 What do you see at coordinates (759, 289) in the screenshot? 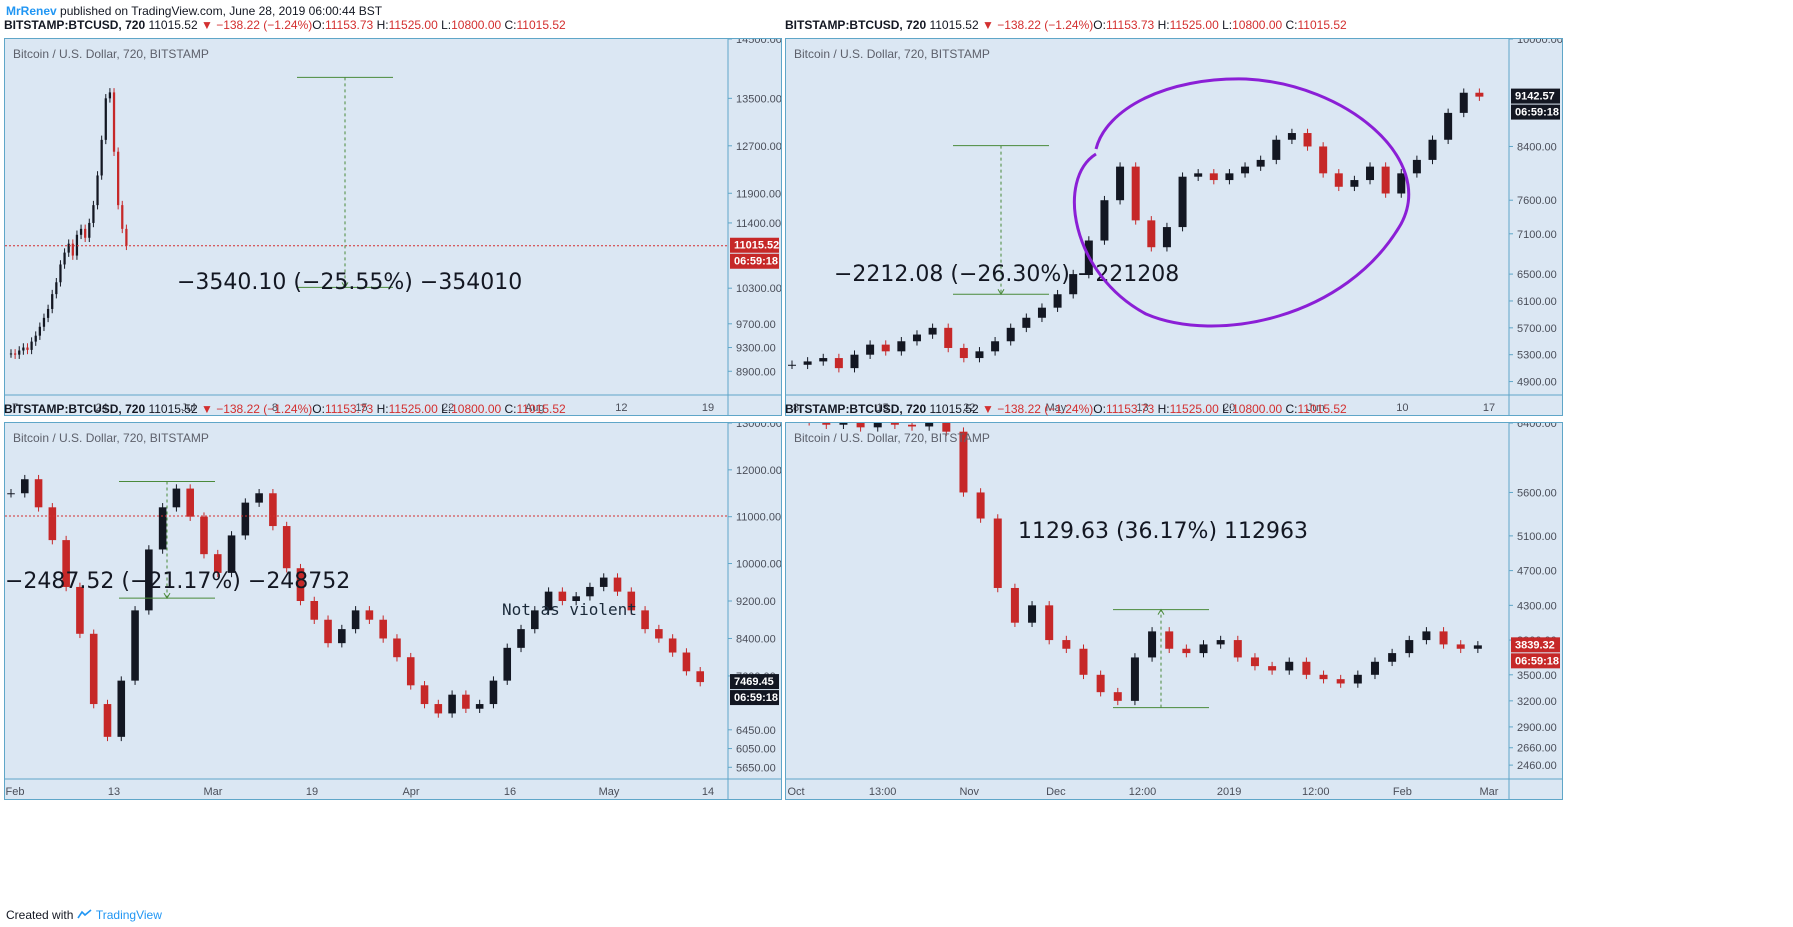
I see `y-tick-label: 10300.00` at bounding box center [759, 289].